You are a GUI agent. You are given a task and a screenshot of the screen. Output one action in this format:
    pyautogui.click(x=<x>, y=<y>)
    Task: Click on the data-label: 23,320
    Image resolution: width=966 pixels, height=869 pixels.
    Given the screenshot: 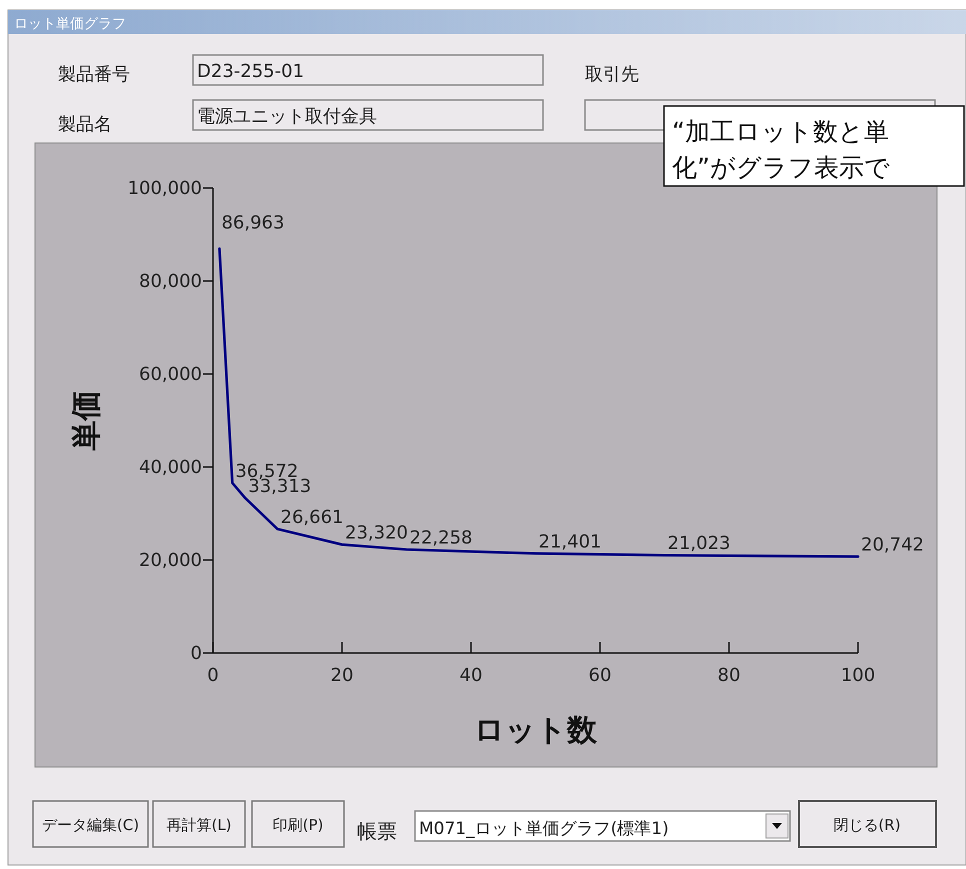 What is the action you would take?
    pyautogui.click(x=376, y=533)
    